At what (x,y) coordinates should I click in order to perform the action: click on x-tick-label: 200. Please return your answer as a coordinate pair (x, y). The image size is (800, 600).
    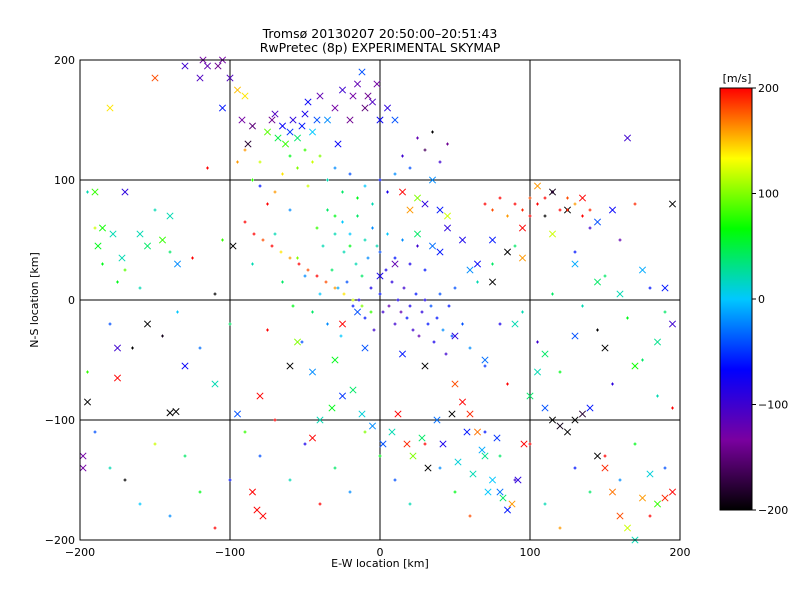
    Looking at the image, I should click on (680, 552).